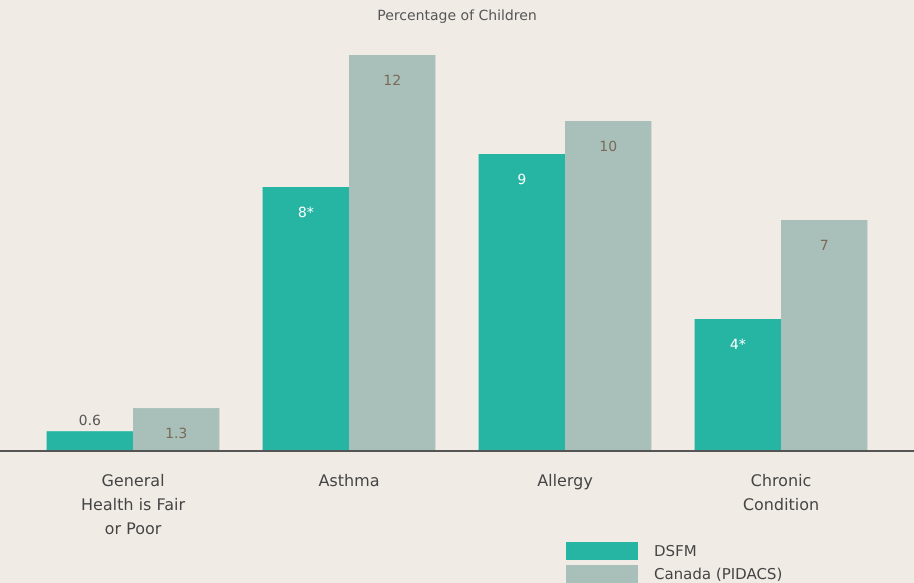 The image size is (914, 583). Describe the element at coordinates (565, 480) in the screenshot. I see `x-tick-label: Allergy` at that location.